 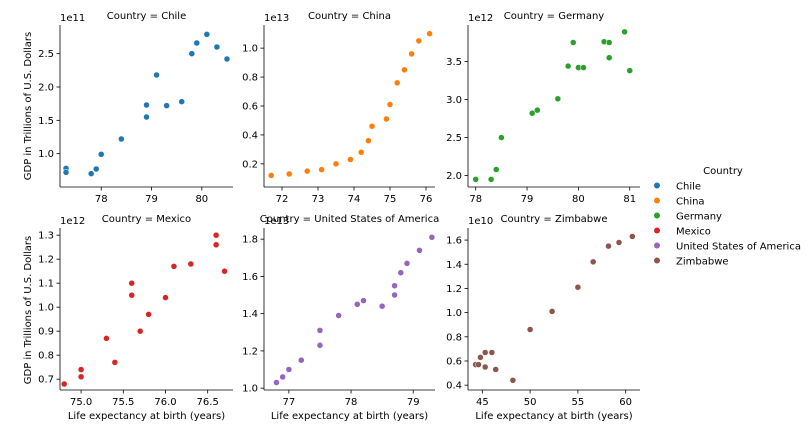 What do you see at coordinates (289, 402) in the screenshot?
I see `x-tick-label-united-states-of-america: 77` at bounding box center [289, 402].